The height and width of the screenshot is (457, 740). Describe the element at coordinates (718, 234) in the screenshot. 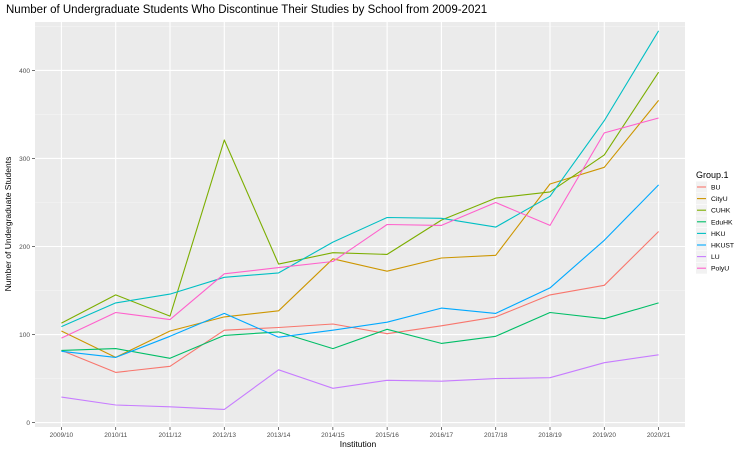

I see `legend-label: HKU` at that location.